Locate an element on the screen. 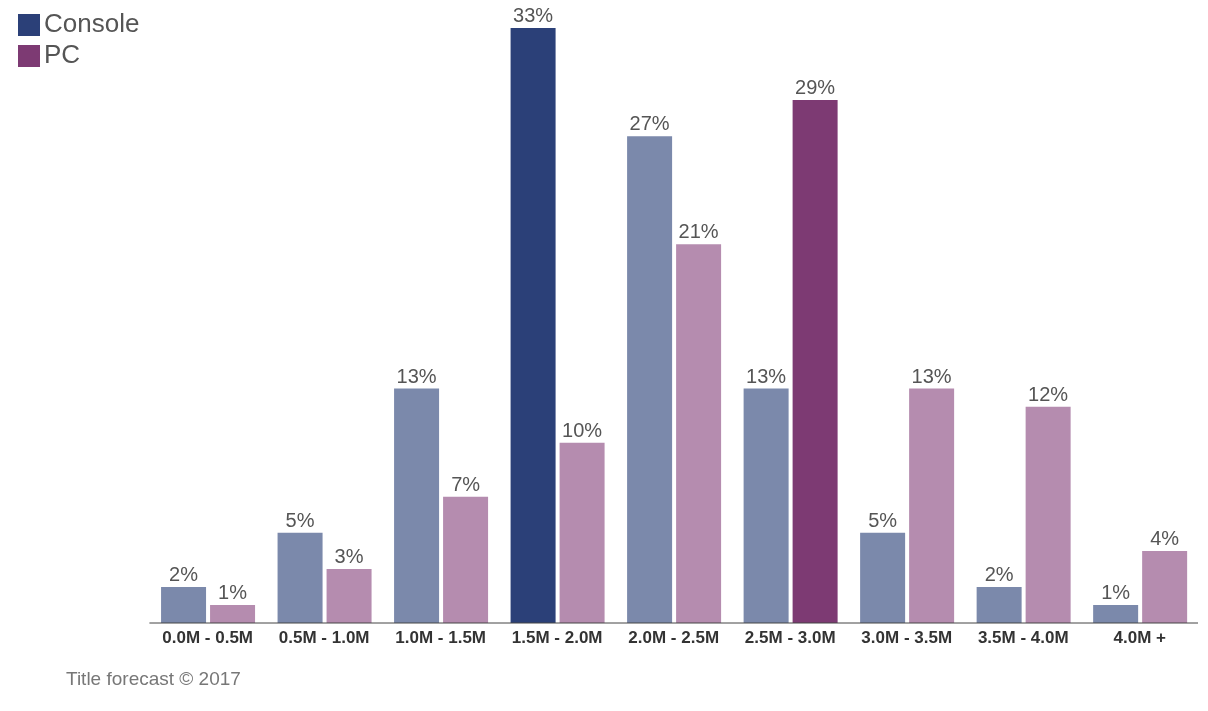 This screenshot has height=711, width=1208. data-label: 3% is located at coordinates (349, 555).